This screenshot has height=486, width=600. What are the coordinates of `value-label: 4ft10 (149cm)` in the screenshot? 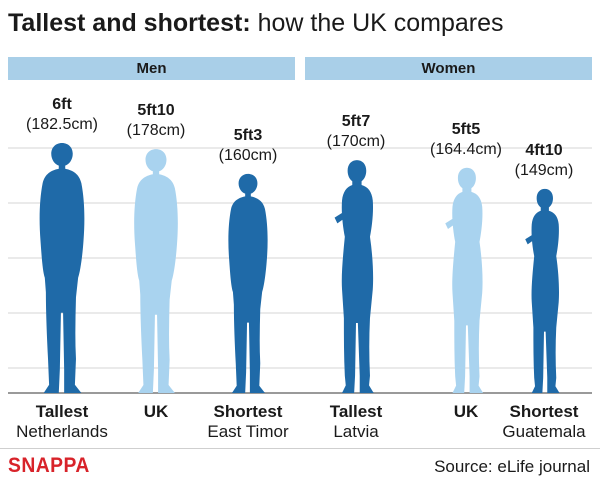 It's located at (544, 161).